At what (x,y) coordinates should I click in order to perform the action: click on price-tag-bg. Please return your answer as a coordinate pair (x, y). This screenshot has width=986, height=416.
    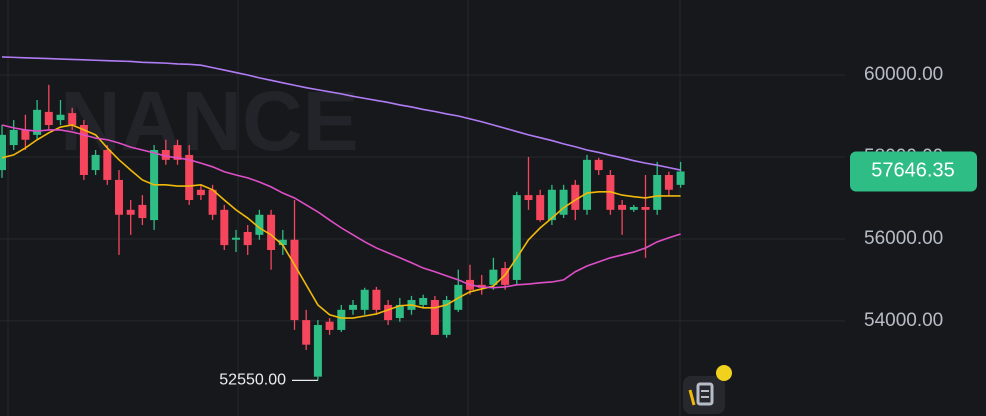
    Looking at the image, I should click on (913, 171).